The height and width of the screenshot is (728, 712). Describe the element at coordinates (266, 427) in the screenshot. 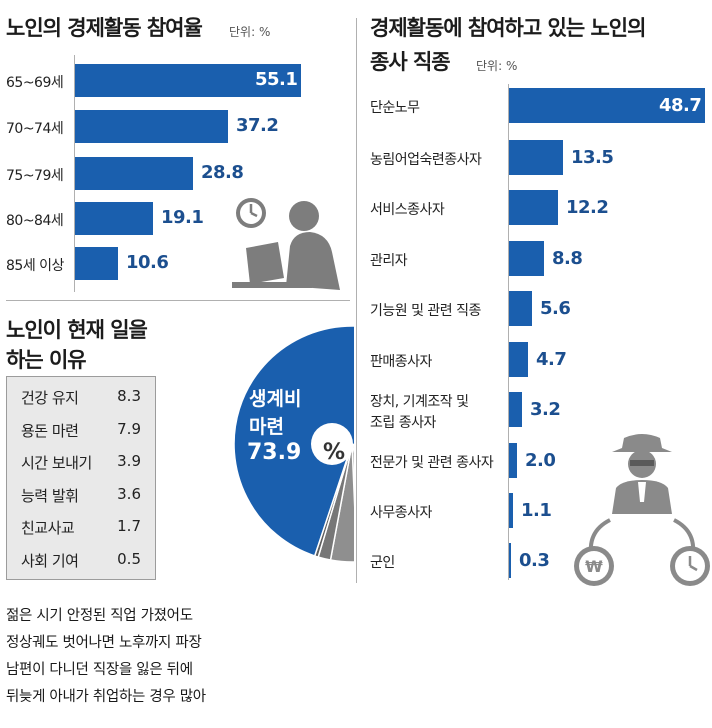

I see `pie-main-label-line2: 마련` at that location.